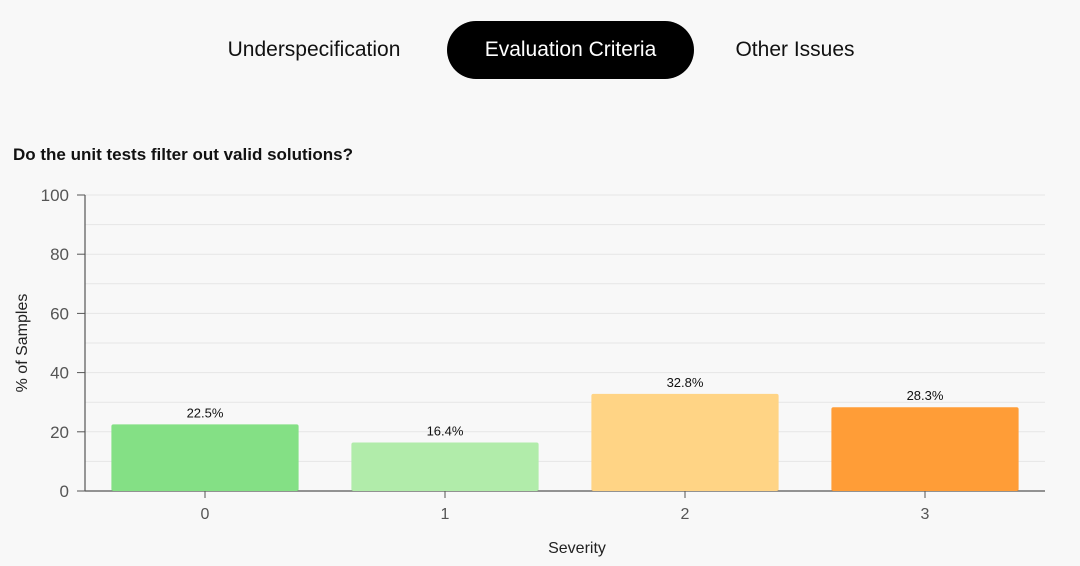 The height and width of the screenshot is (566, 1080). Describe the element at coordinates (64, 491) in the screenshot. I see `y-tick-label: 0` at that location.